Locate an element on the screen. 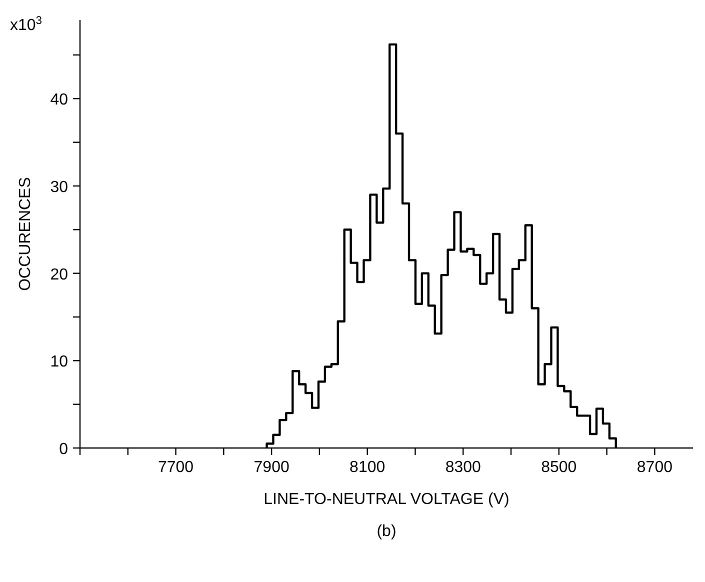  x-axis-title: LINE-TO-NEUTRAL VOLTAGE (V) is located at coordinates (387, 499).